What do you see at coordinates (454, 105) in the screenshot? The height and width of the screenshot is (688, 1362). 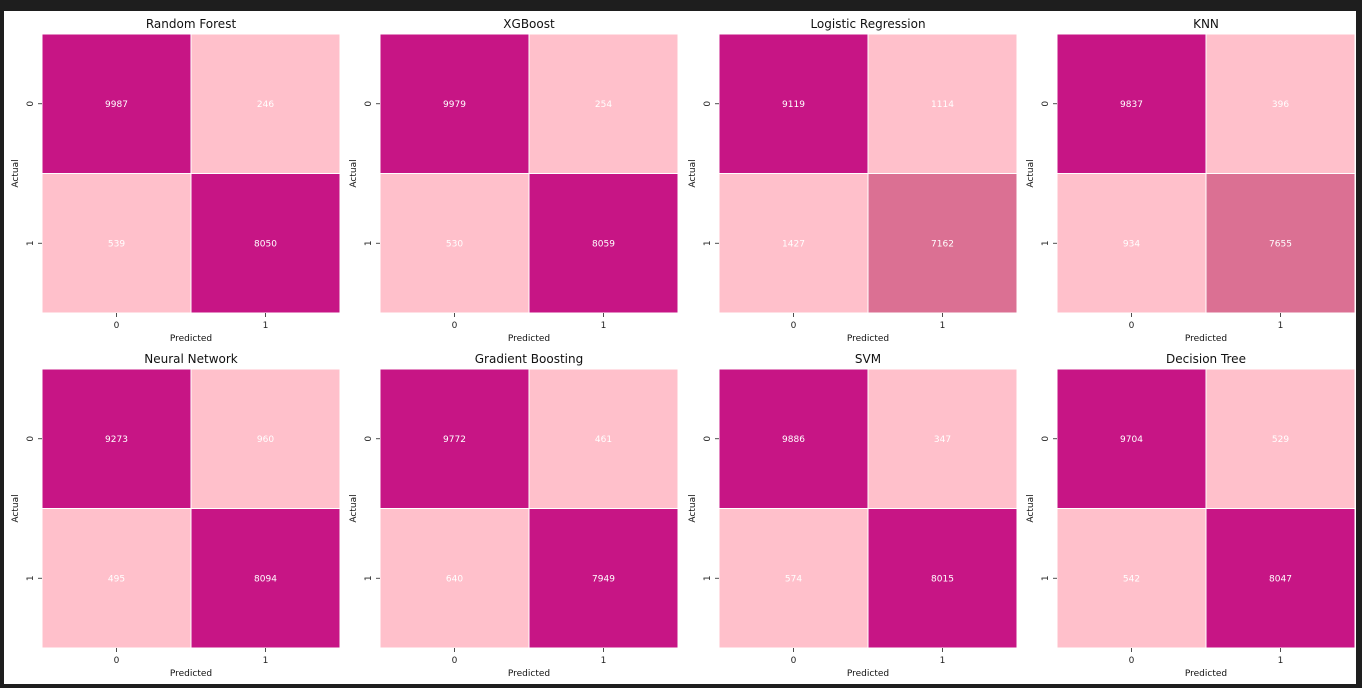 I see `cell-value-label: 9979` at bounding box center [454, 105].